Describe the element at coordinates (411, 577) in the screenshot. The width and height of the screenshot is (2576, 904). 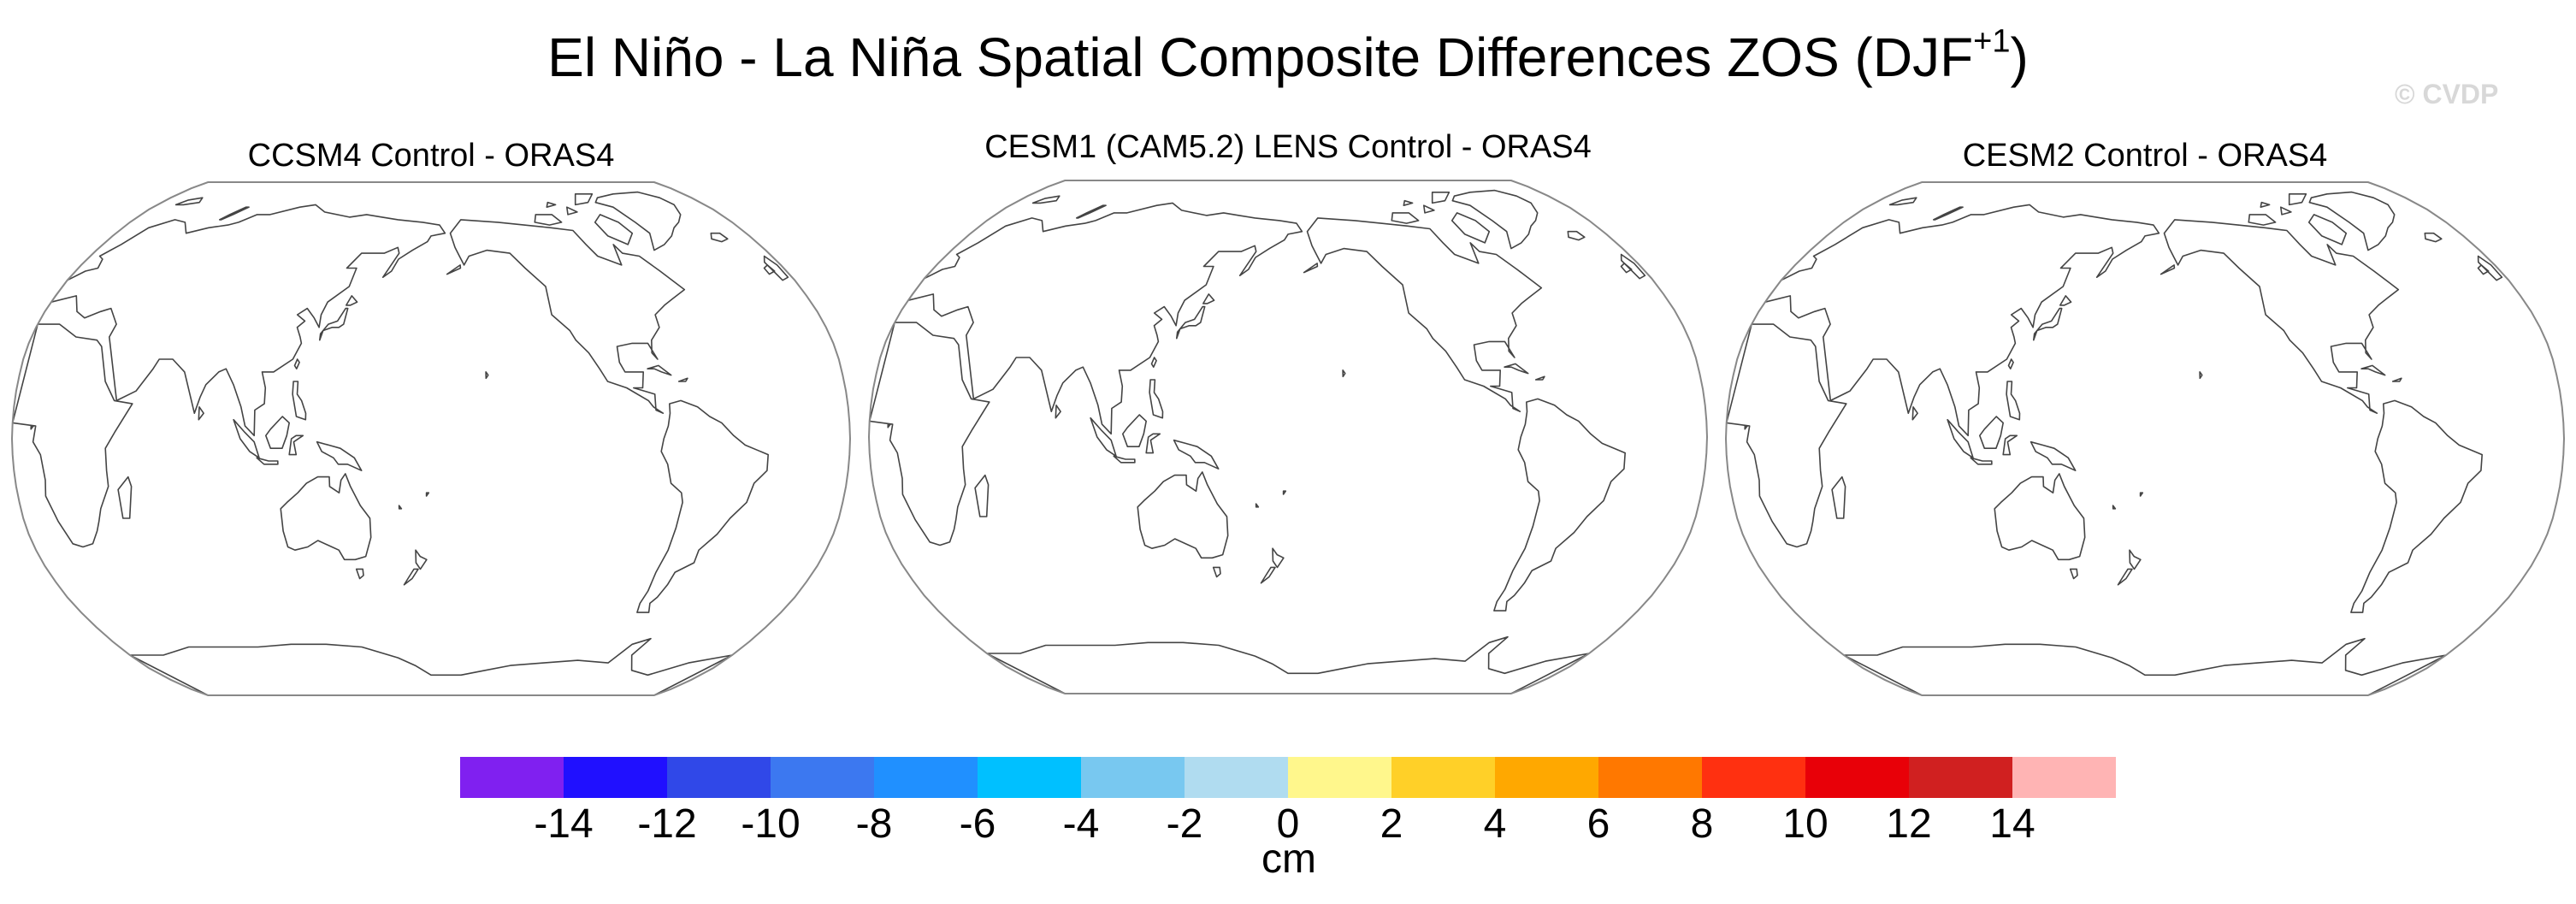
I see `coastline-new-zealand-s` at that location.